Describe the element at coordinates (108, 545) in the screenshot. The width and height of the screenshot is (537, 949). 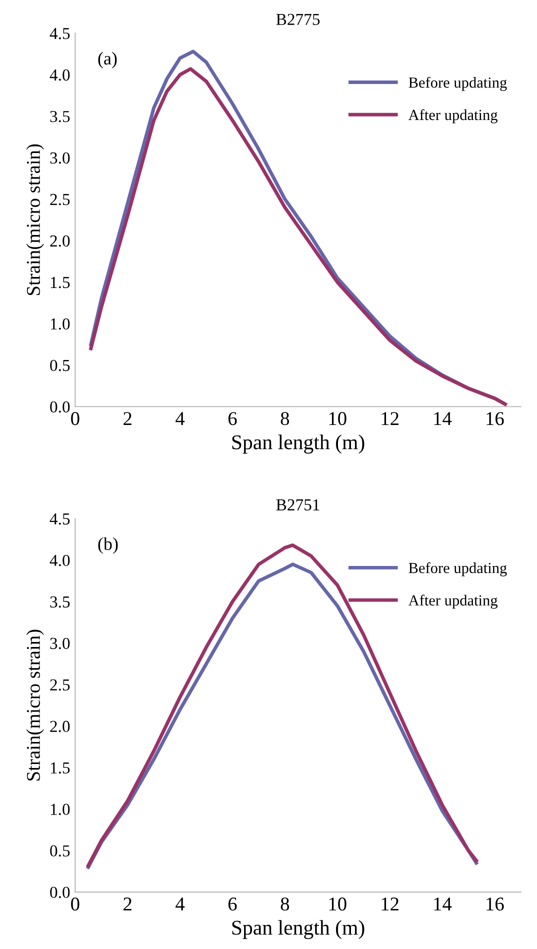
I see `annotation: (b)` at that location.